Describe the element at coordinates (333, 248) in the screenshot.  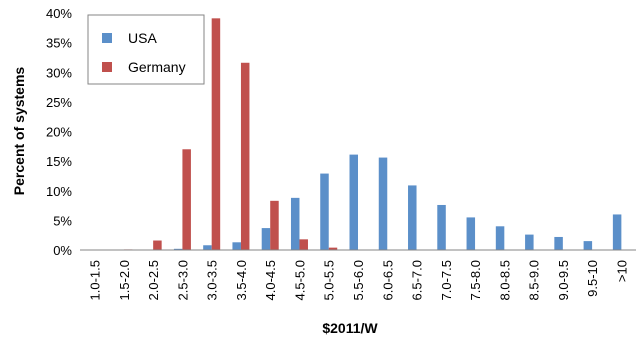
I see `bar-germany-5.0-5.5` at that location.